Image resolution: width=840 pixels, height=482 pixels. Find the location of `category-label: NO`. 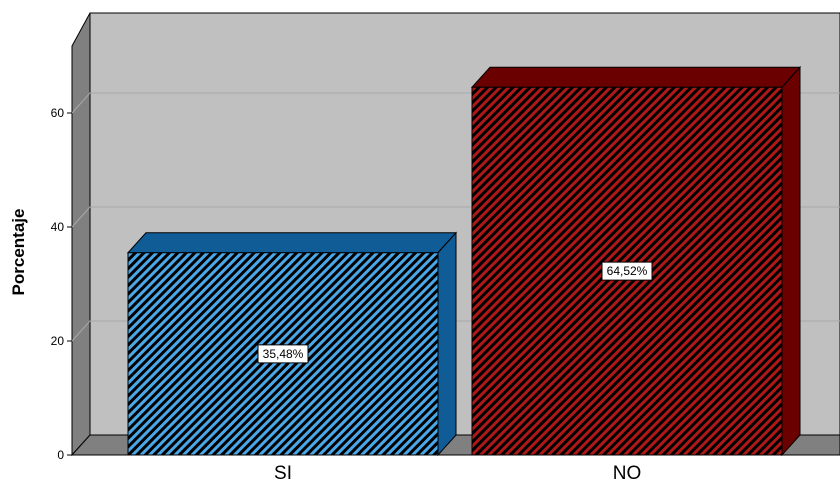

category-label: NO is located at coordinates (627, 472).